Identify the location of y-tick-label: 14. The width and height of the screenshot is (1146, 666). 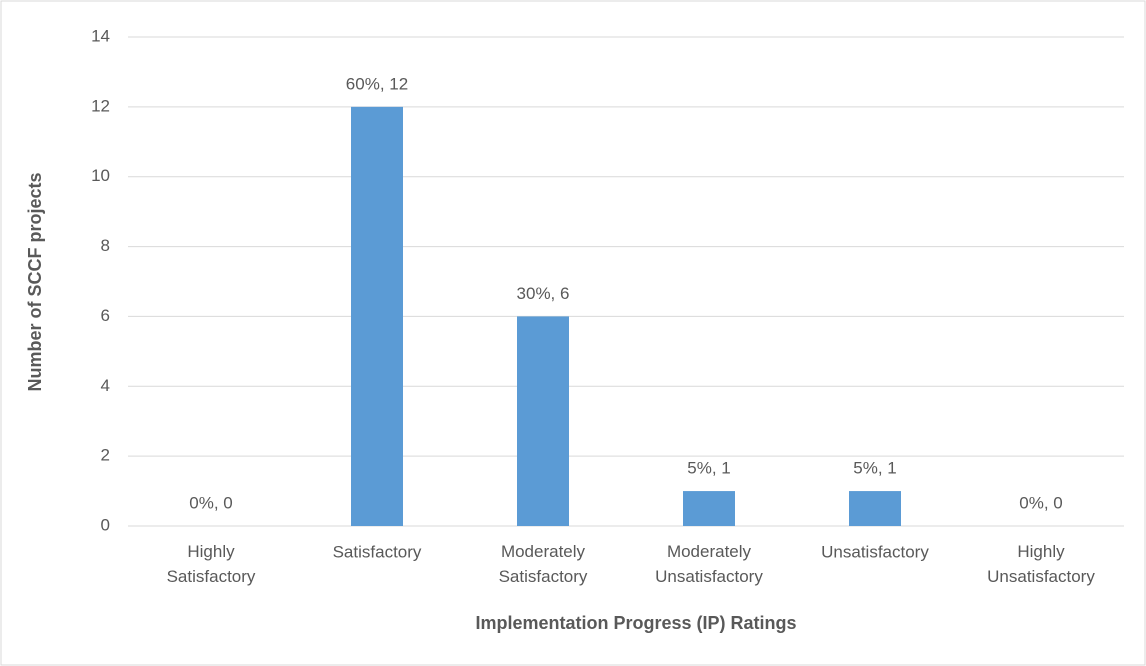
(100, 35).